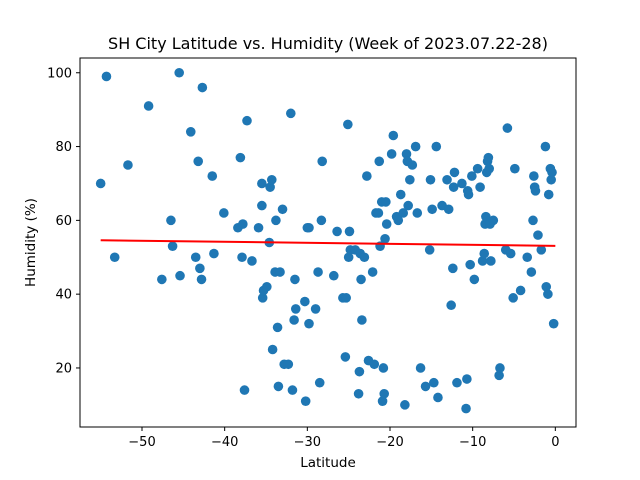 This screenshot has height=480, width=640. Describe the element at coordinates (63, 147) in the screenshot. I see `y-tick-label: 80` at that location.